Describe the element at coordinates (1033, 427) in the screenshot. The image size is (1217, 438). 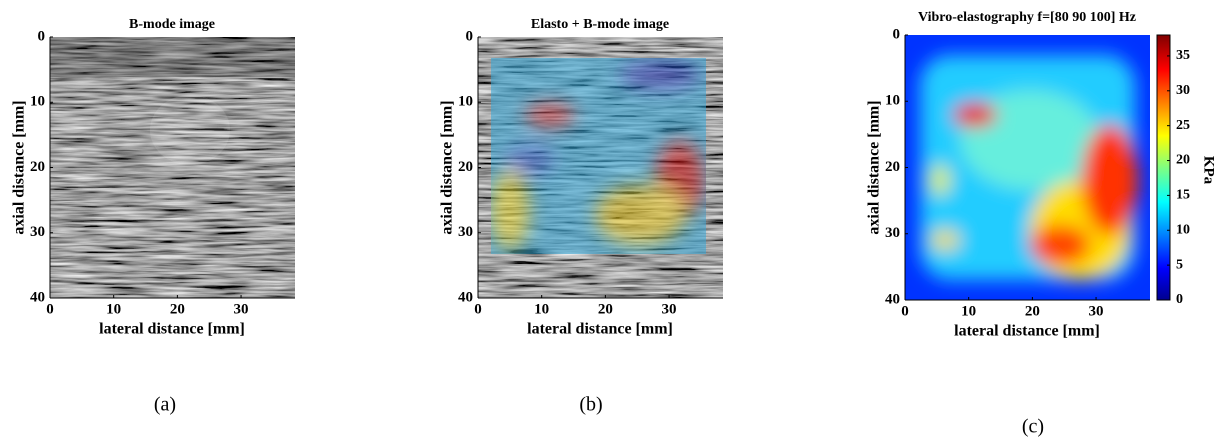
I see `caption: (c)` at that location.